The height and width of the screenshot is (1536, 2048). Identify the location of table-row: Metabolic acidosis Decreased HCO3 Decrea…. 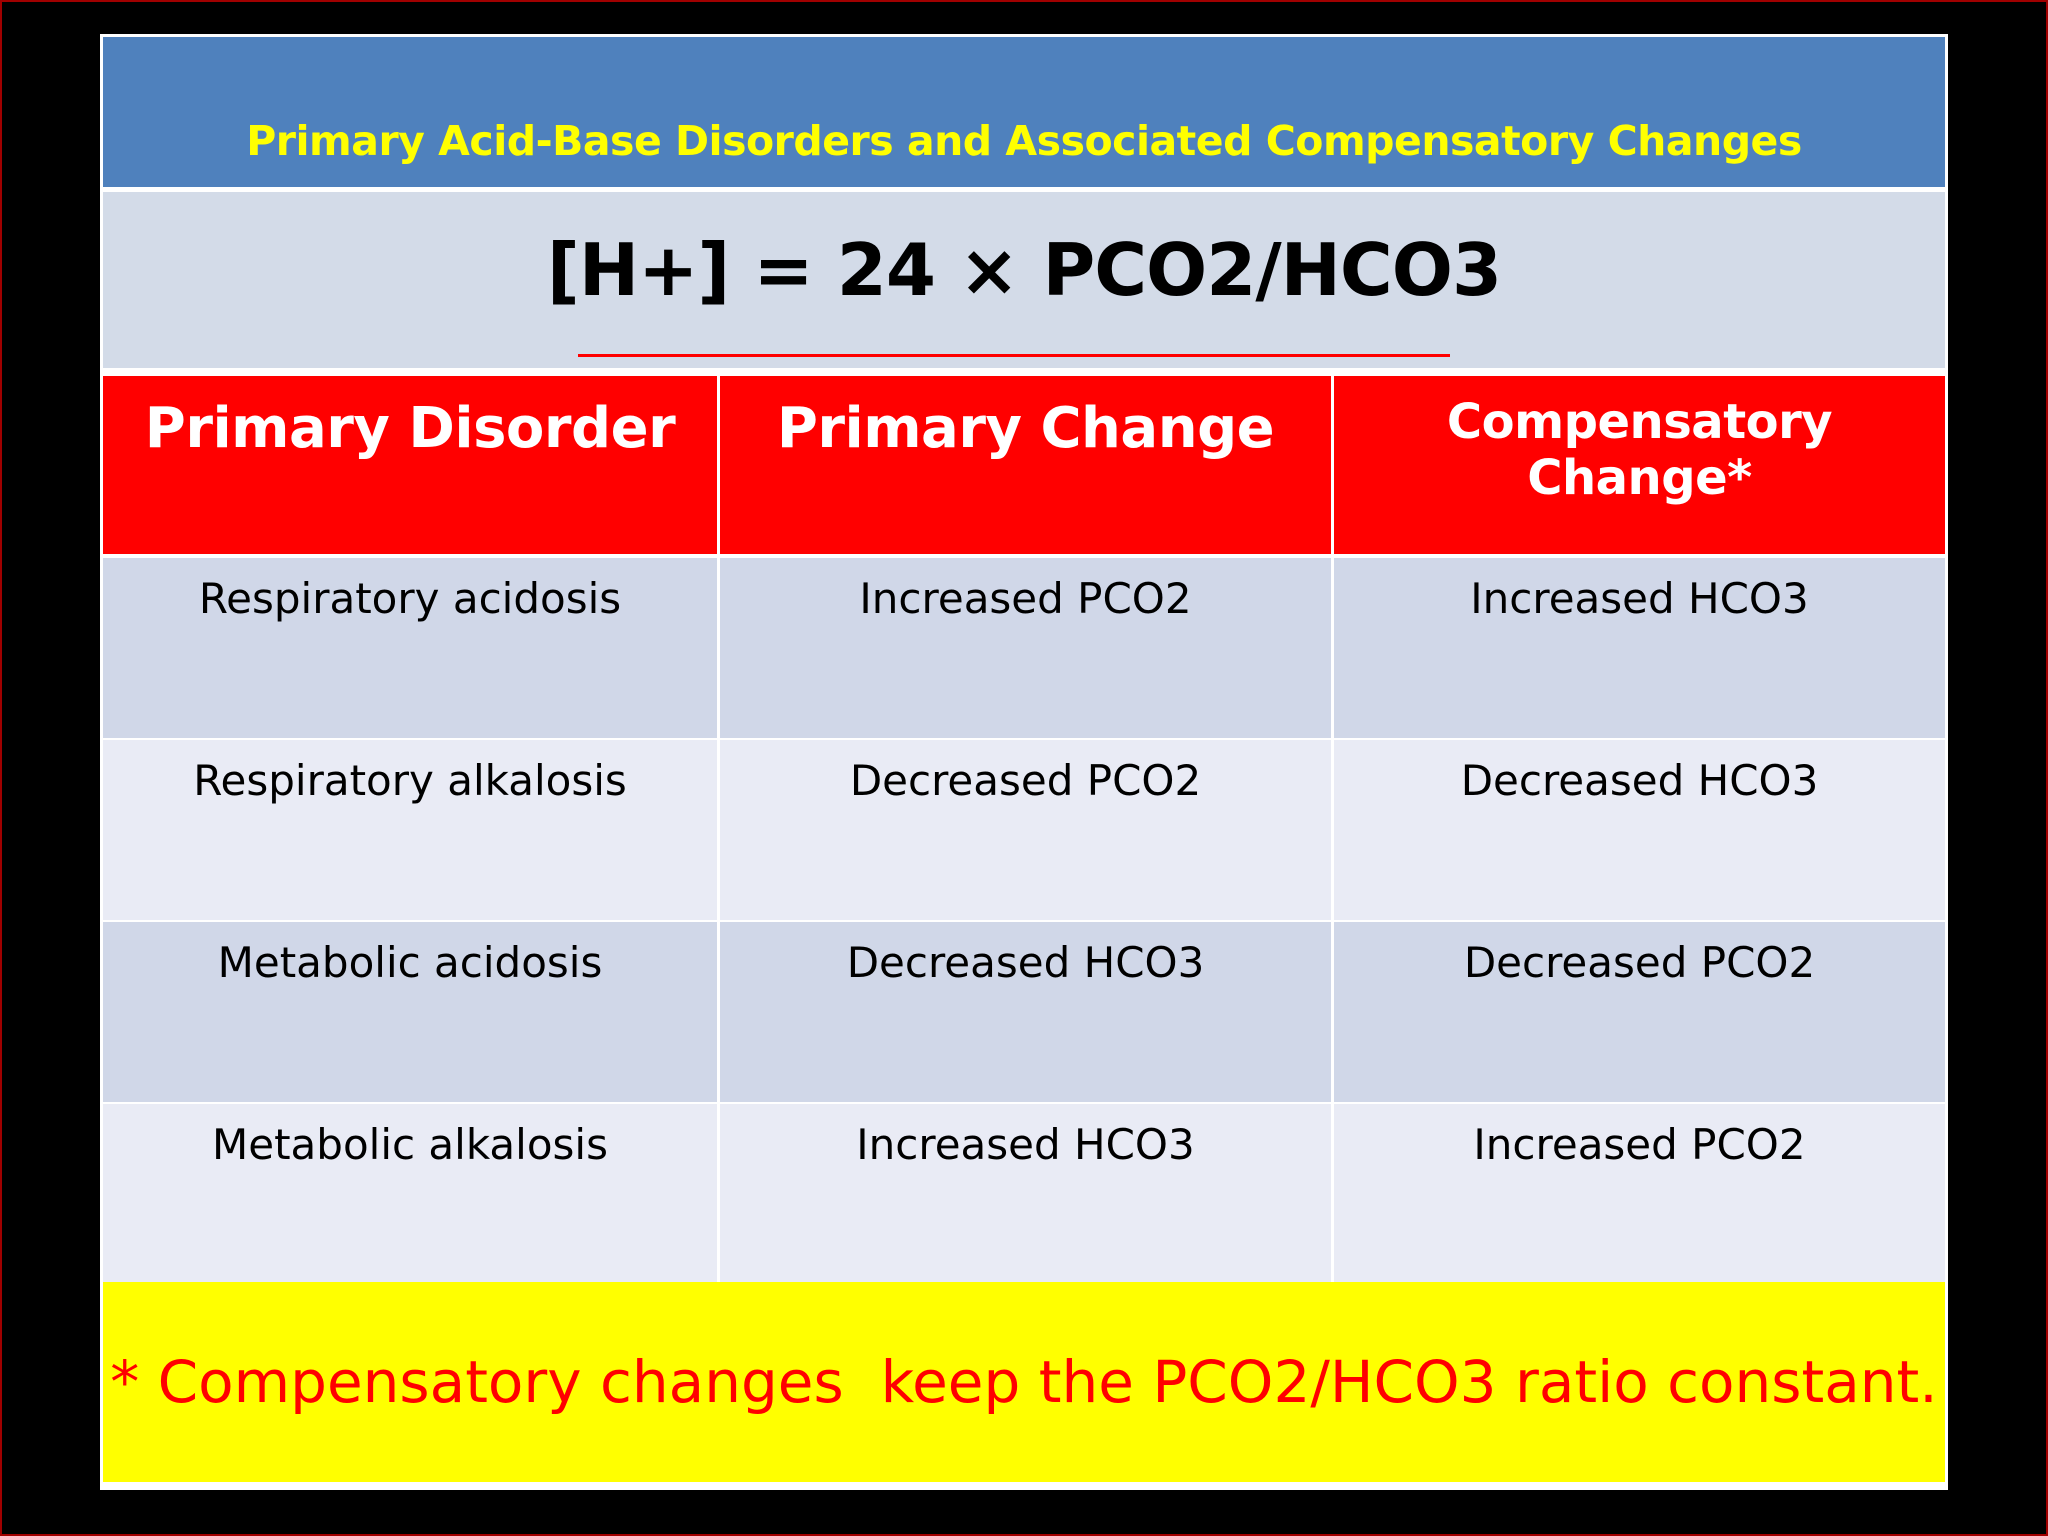
(1024, 1013).